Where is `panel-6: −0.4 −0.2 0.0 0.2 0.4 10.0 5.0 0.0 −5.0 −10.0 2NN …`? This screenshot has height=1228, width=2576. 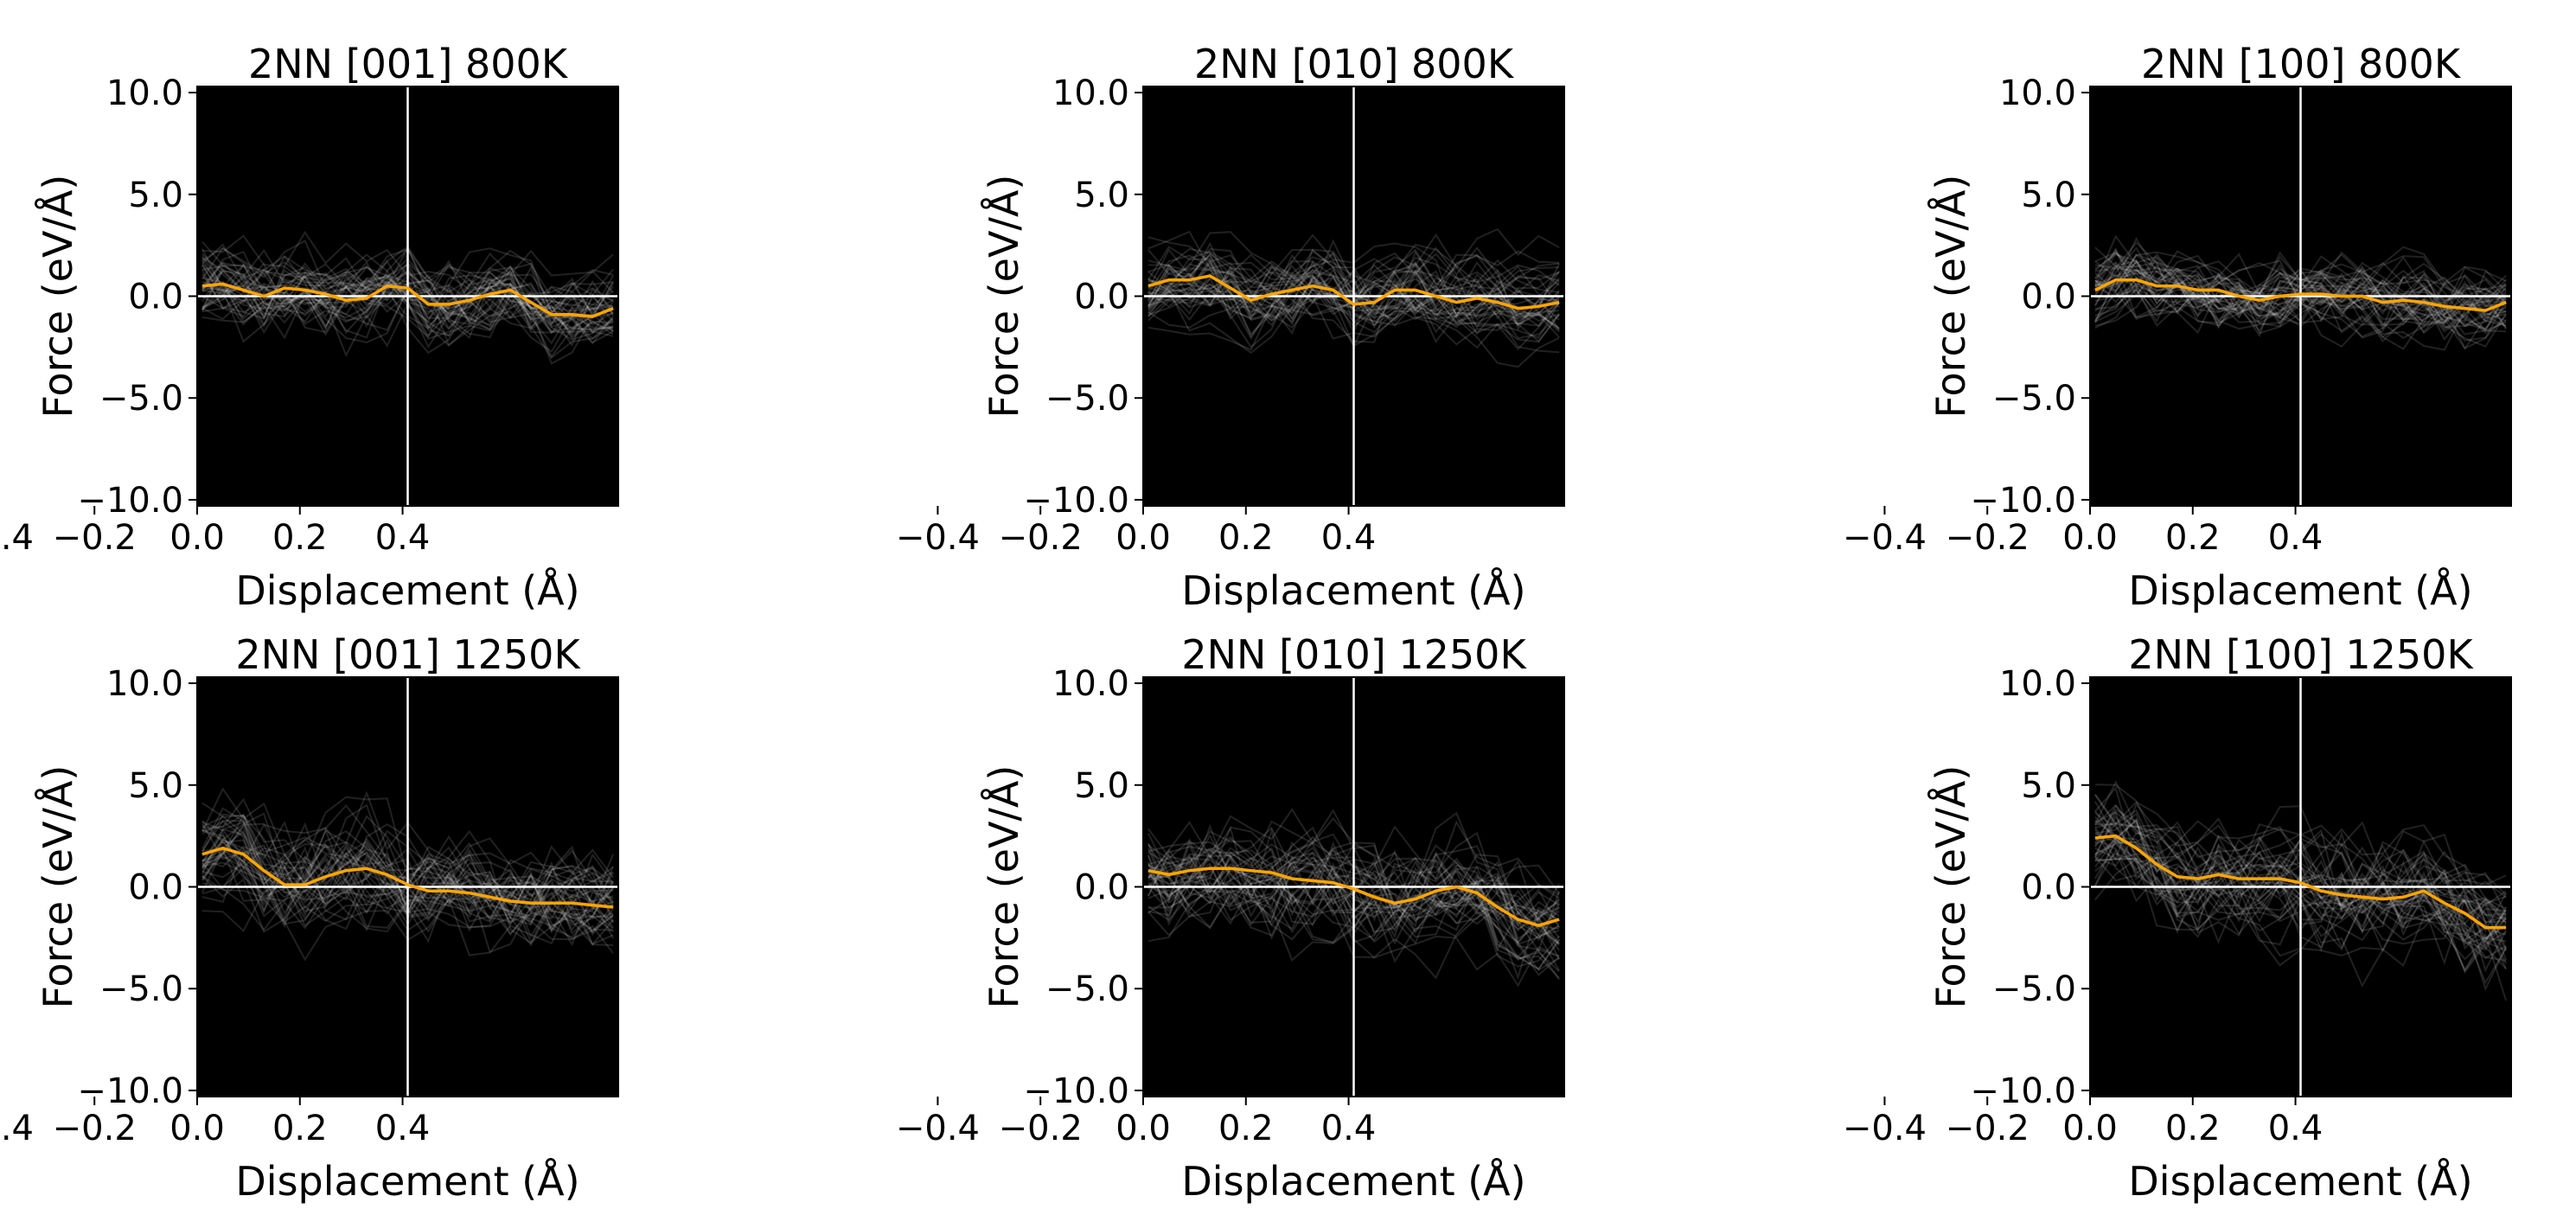
panel-6: −0.4 −0.2 0.0 0.2 0.4 10.0 5.0 0.0 −5.0 −10.0 2NN … is located at coordinates (2177, 918).